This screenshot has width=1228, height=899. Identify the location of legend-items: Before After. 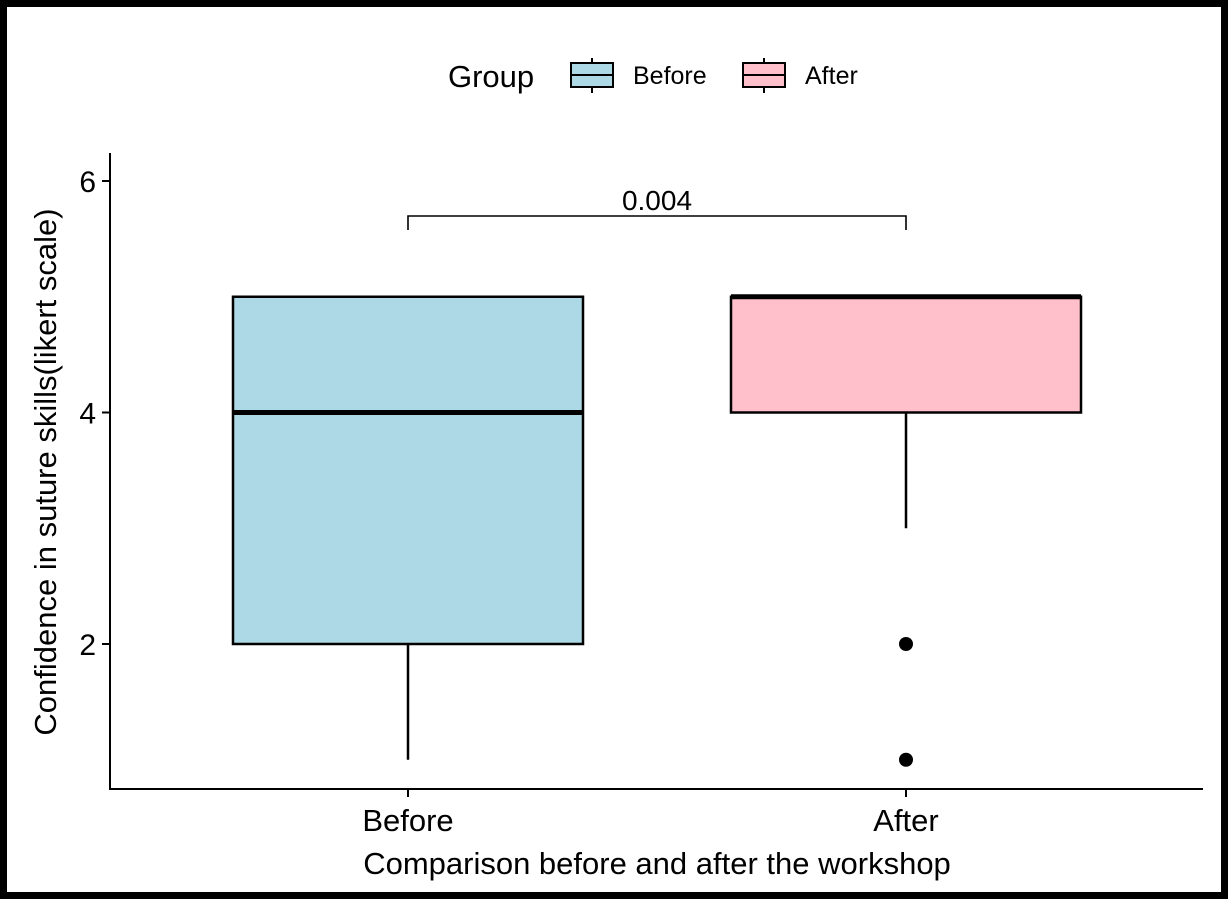
(714, 75).